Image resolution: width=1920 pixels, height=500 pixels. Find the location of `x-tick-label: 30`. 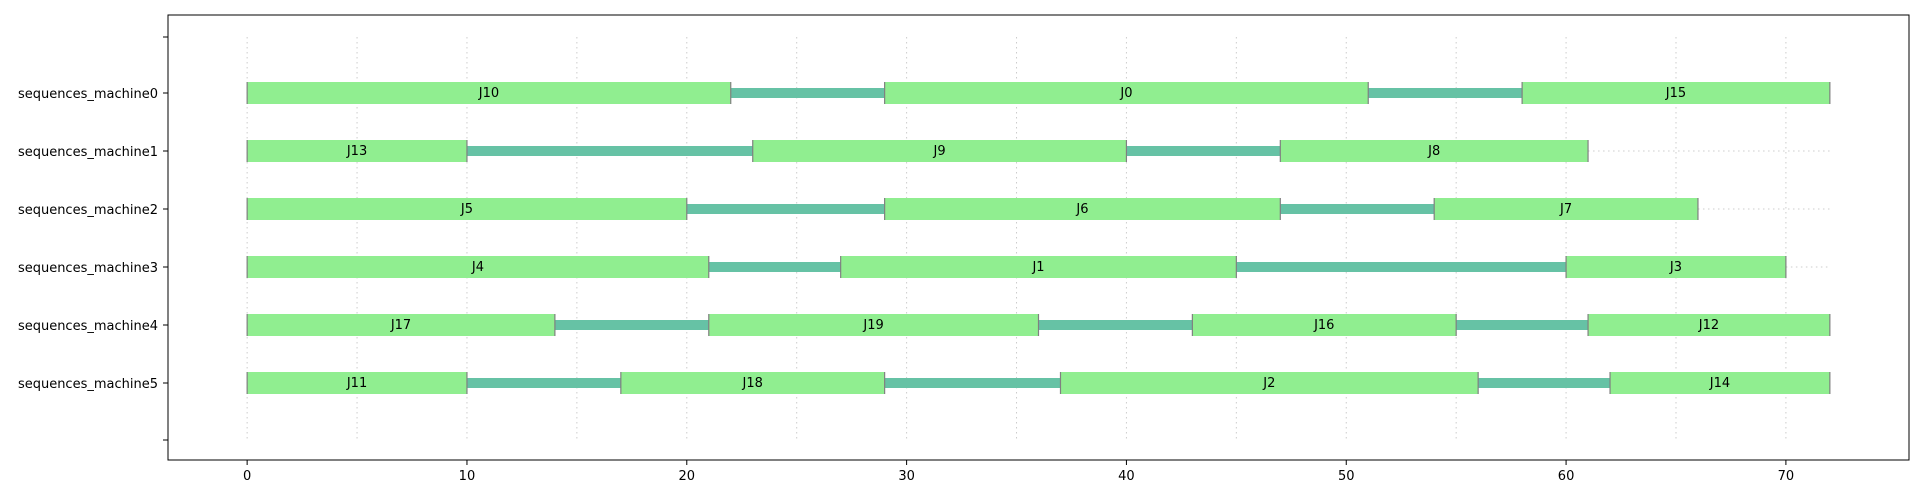

x-tick-label: 30 is located at coordinates (906, 476).